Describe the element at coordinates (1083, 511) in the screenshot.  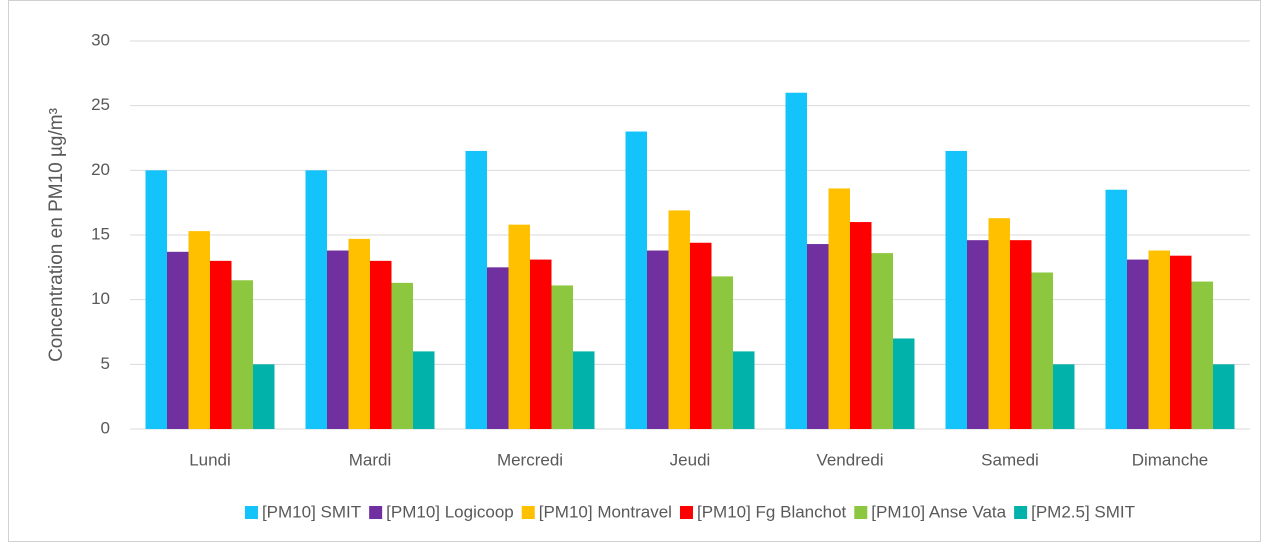
I see `legend-label: [PM2.5] SMIT` at that location.